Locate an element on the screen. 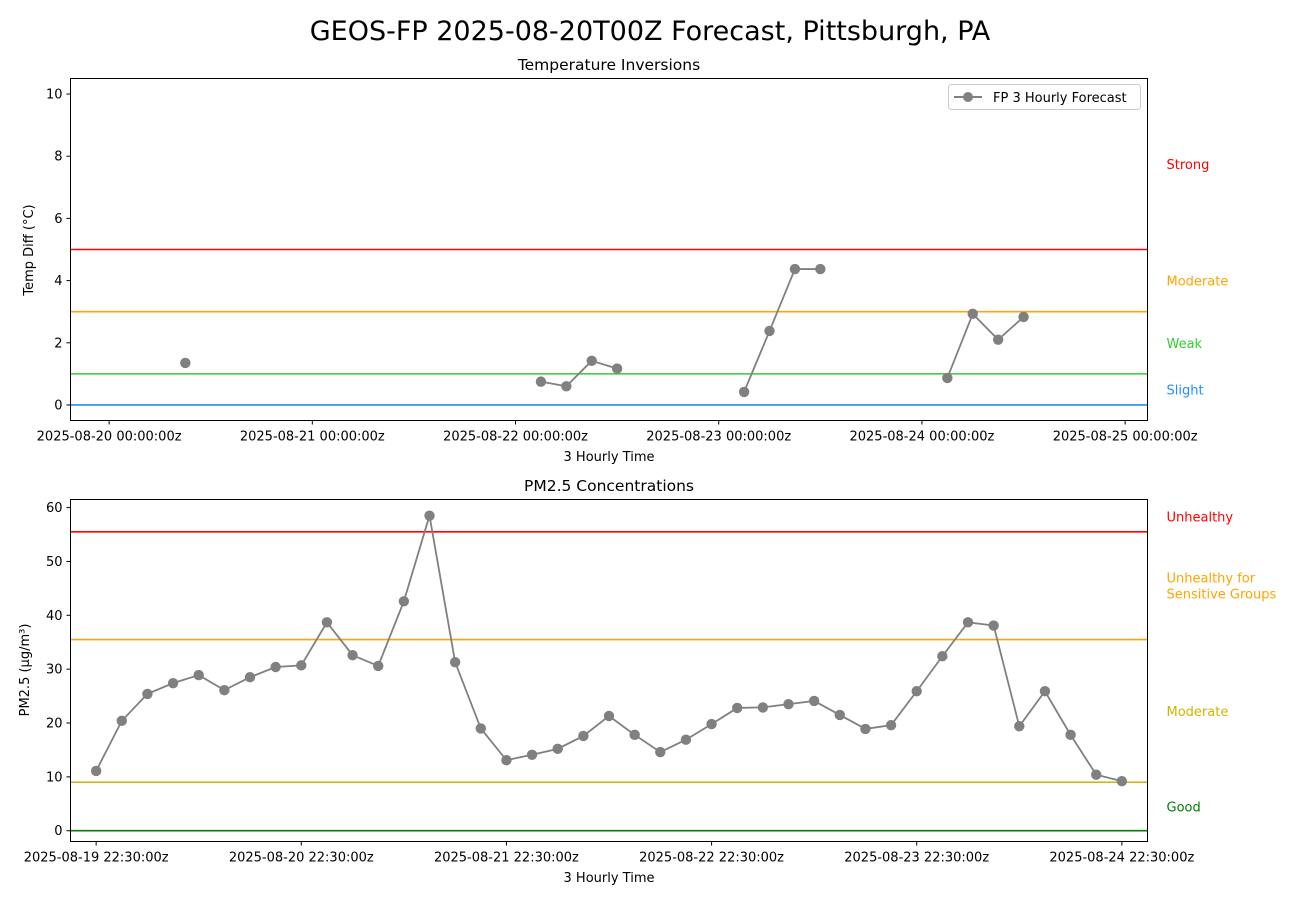 This screenshot has height=900, width=1300. category-label: Good is located at coordinates (1184, 807).